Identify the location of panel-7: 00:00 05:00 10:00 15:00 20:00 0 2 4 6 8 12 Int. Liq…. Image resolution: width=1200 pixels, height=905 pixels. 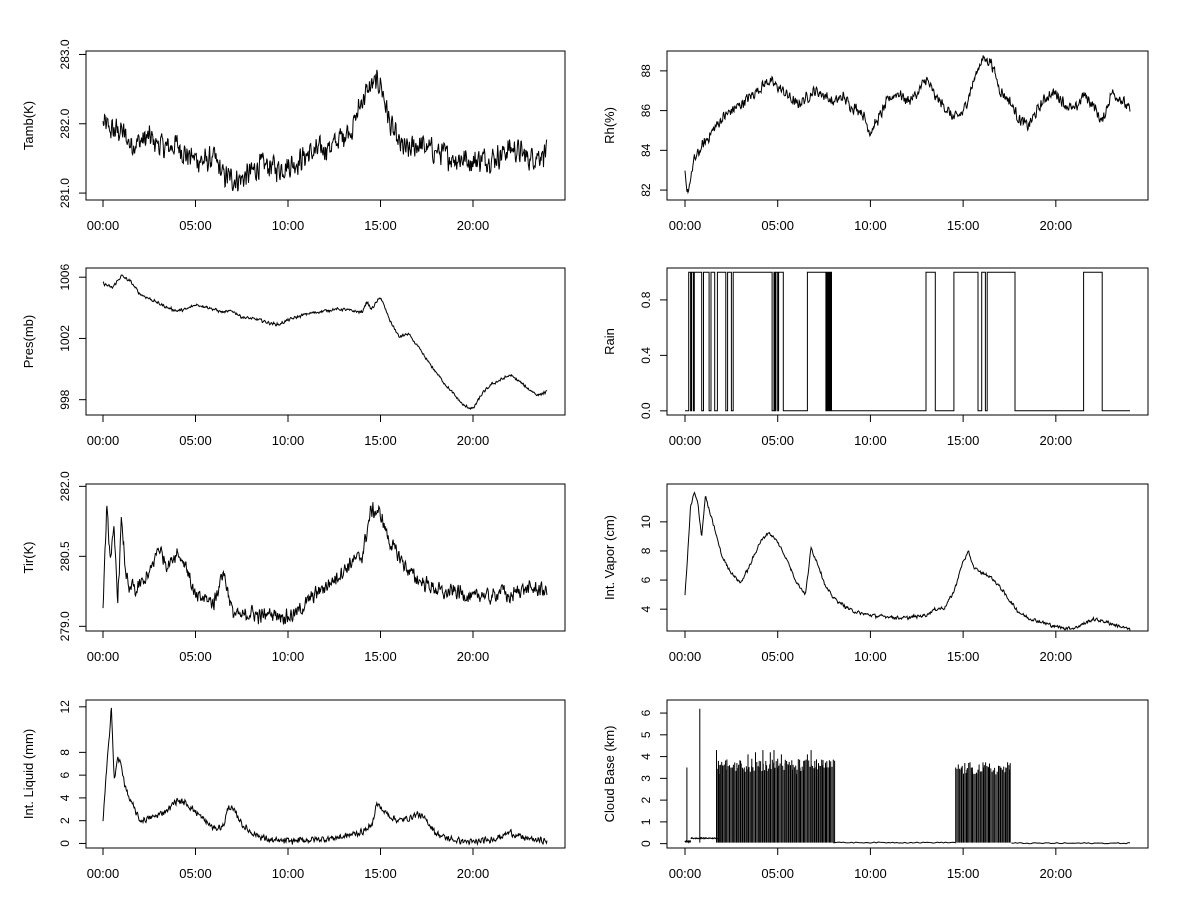
(293, 790).